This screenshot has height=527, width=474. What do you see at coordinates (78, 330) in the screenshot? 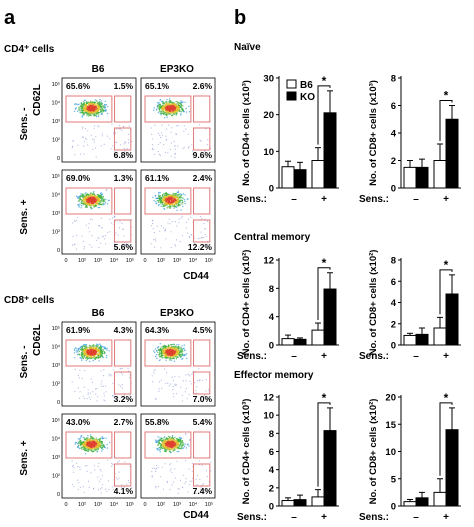
I see `gate-percent-naive: 61.9%` at bounding box center [78, 330].